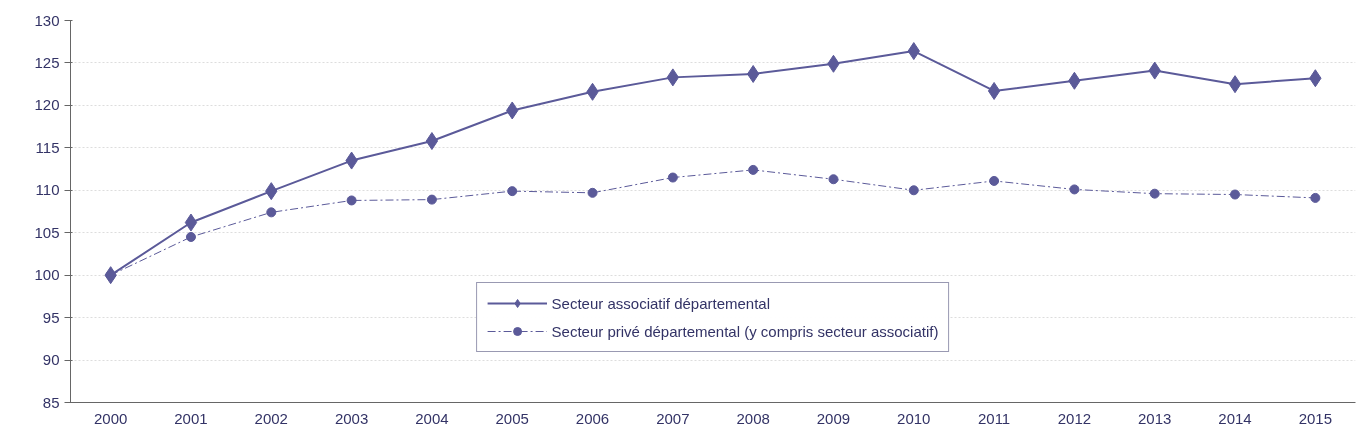 This screenshot has height=442, width=1360. What do you see at coordinates (47, 190) in the screenshot?
I see `y-tick-label: 110` at bounding box center [47, 190].